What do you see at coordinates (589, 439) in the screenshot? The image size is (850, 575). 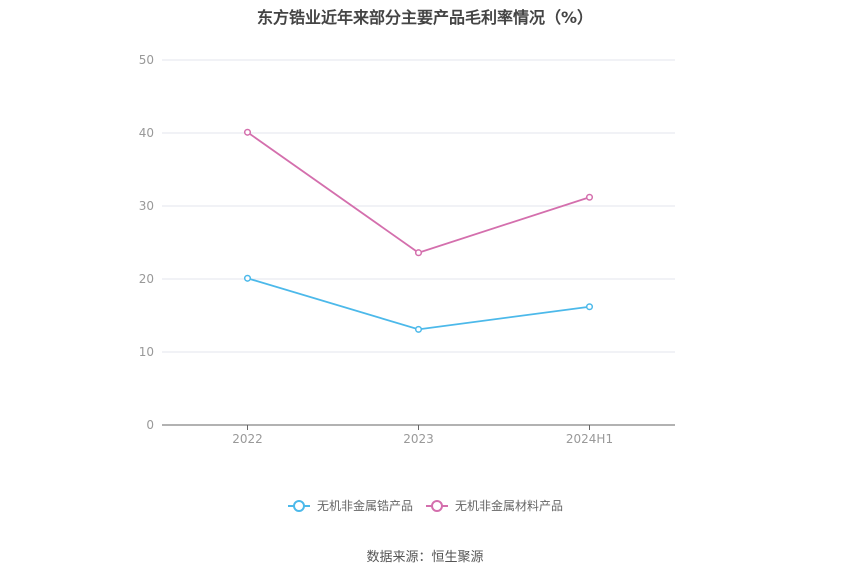 I see `x-tick-label: 2024H1` at bounding box center [589, 439].